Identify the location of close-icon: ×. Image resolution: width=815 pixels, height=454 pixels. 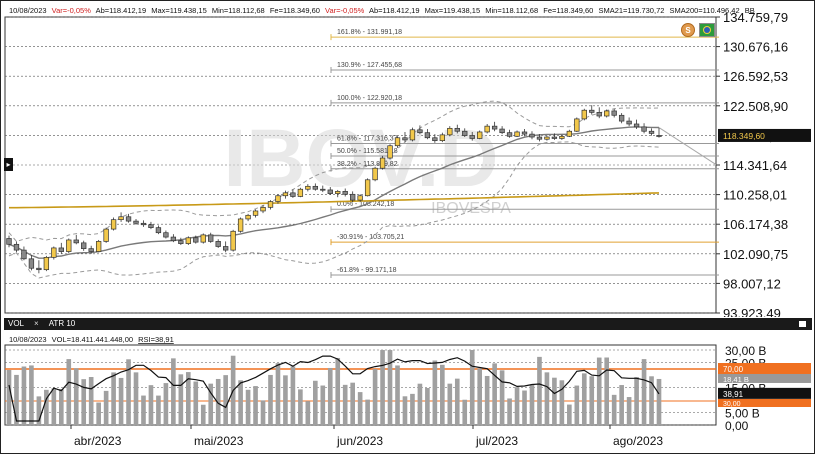
(36, 323).